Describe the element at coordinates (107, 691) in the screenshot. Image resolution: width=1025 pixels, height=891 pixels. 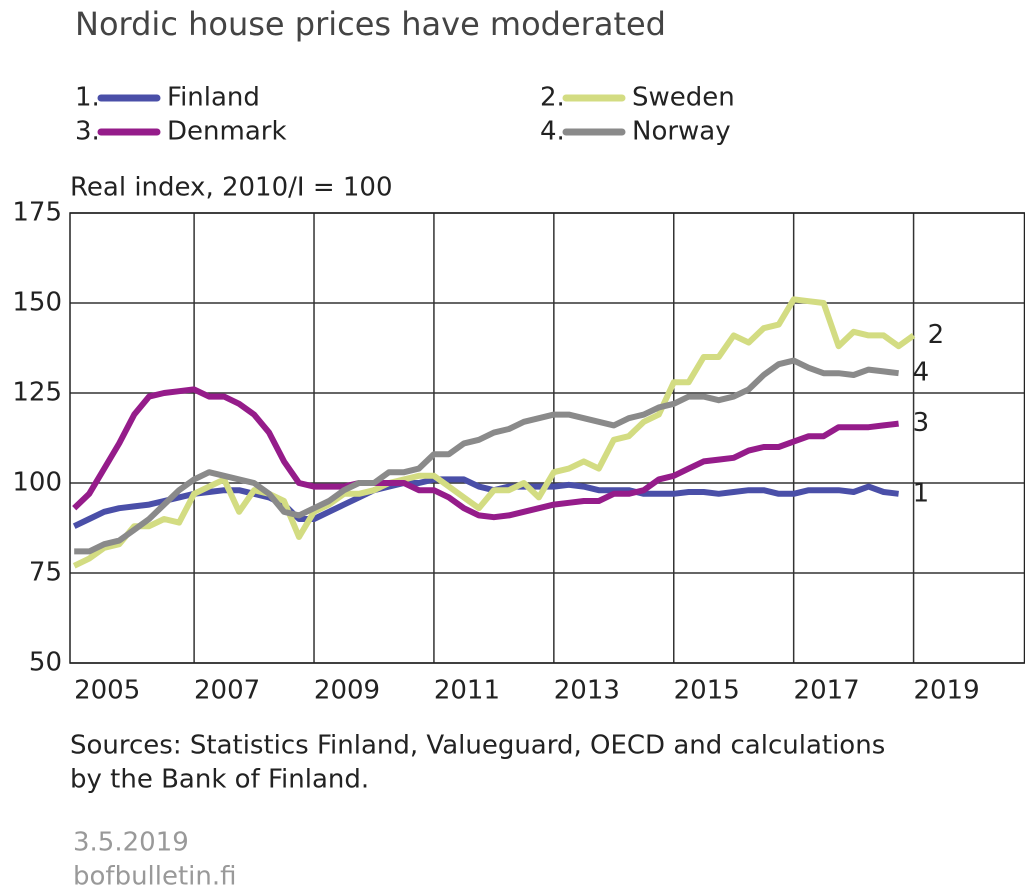
I see `x-tick-label: 2005` at that location.